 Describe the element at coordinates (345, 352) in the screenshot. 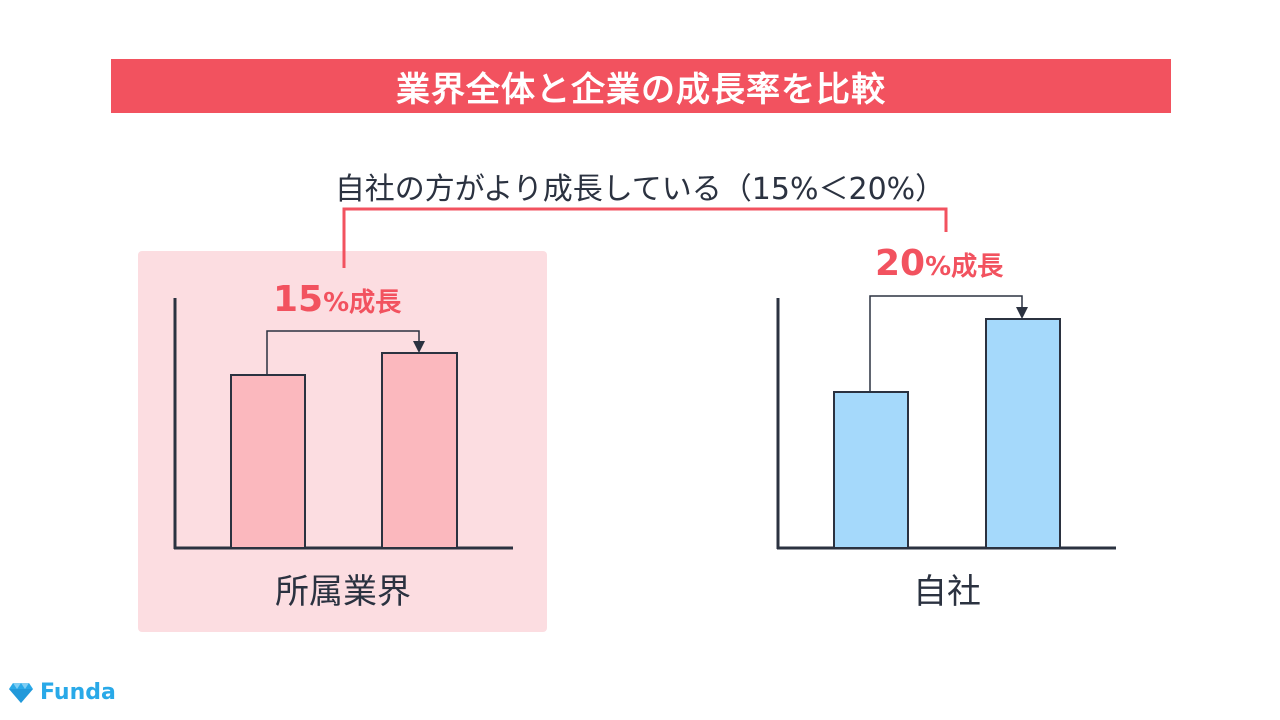

I see `industry-growth-arrow` at that location.